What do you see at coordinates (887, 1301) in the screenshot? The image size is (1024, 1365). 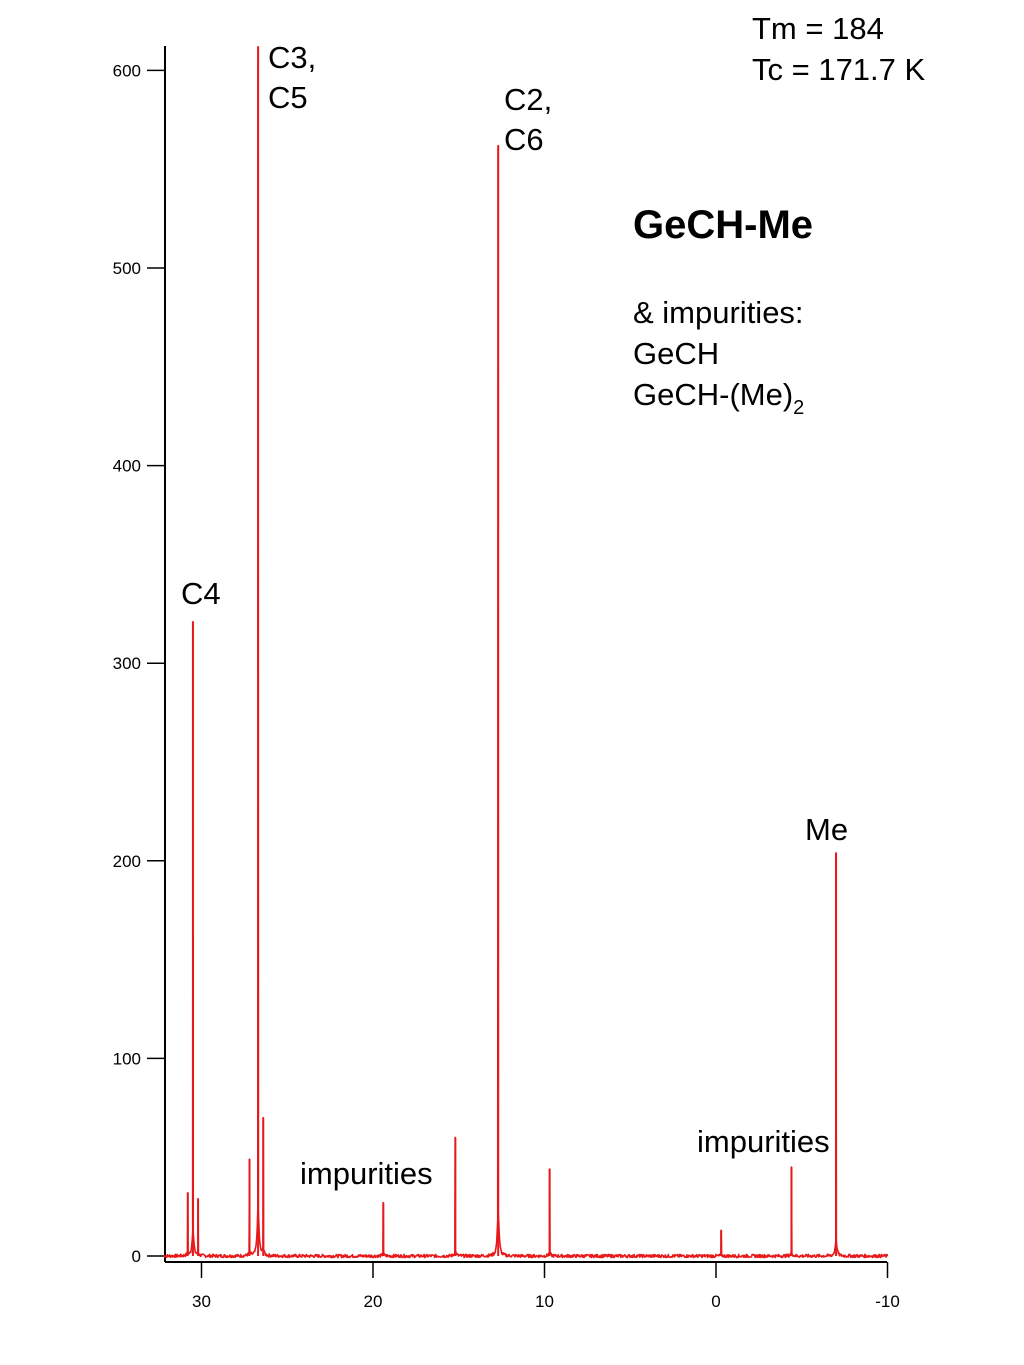 I see `x-tick-label: -10` at bounding box center [887, 1301].